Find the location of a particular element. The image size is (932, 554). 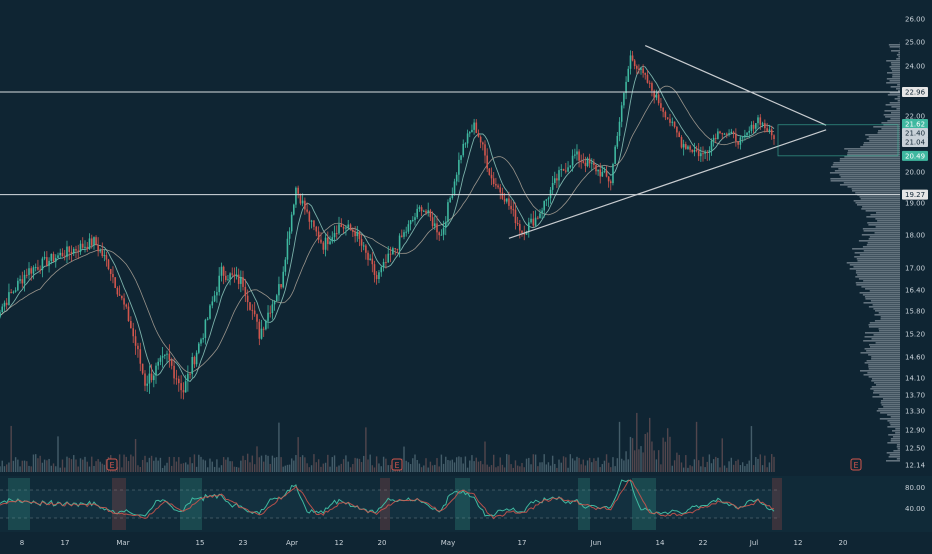

time-tick-label: Apr is located at coordinates (292, 543).